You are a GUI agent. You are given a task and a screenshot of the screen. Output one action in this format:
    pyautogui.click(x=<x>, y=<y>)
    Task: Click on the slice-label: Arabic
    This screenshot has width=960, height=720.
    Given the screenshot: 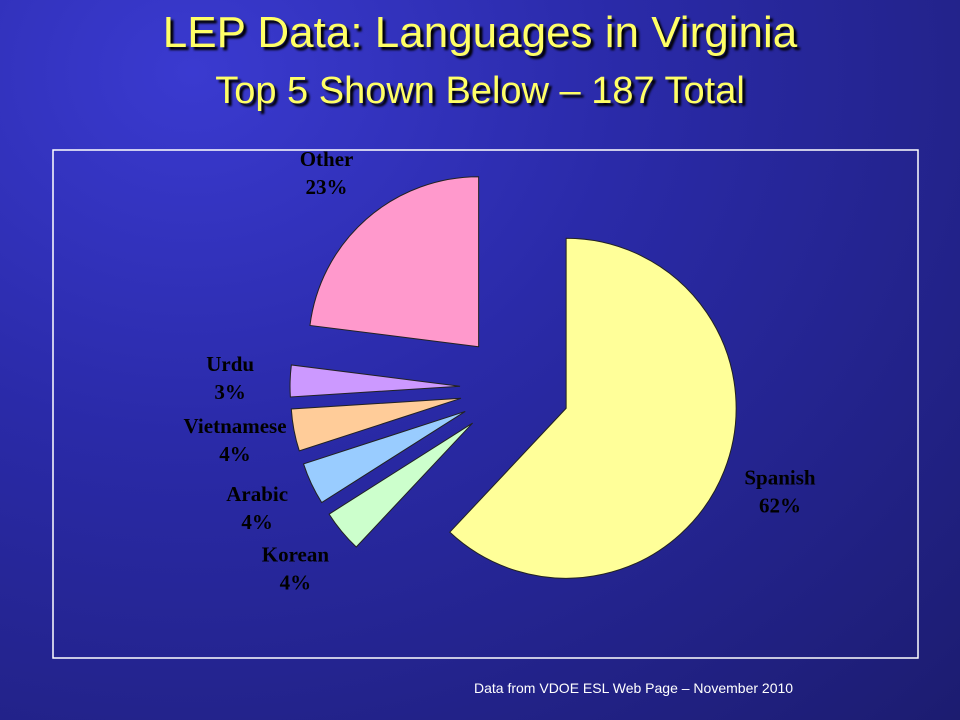 What is the action you would take?
    pyautogui.click(x=257, y=494)
    